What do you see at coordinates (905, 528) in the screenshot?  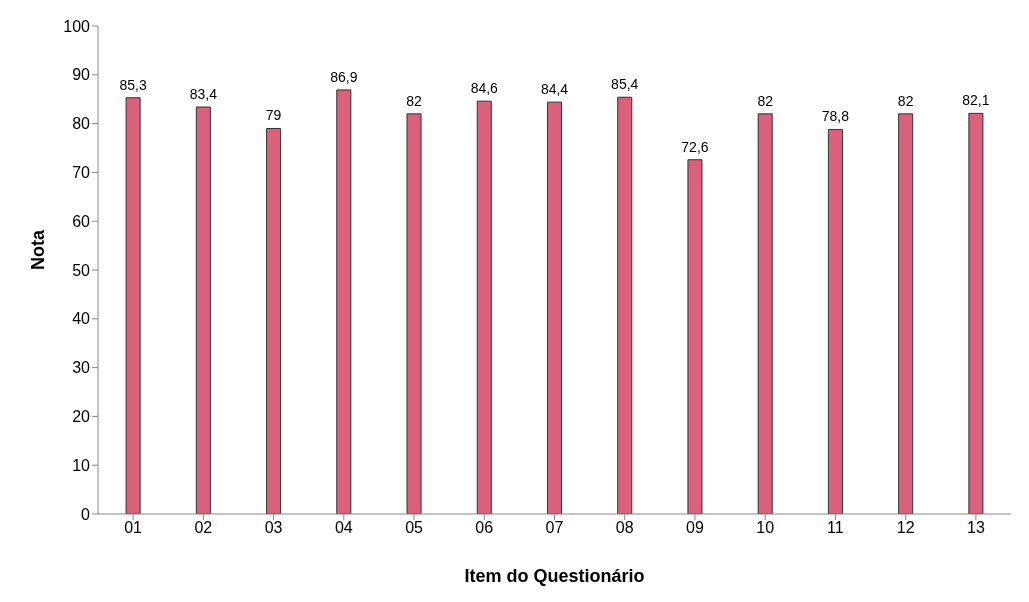 I see `x-tick-label: 12` at bounding box center [905, 528].